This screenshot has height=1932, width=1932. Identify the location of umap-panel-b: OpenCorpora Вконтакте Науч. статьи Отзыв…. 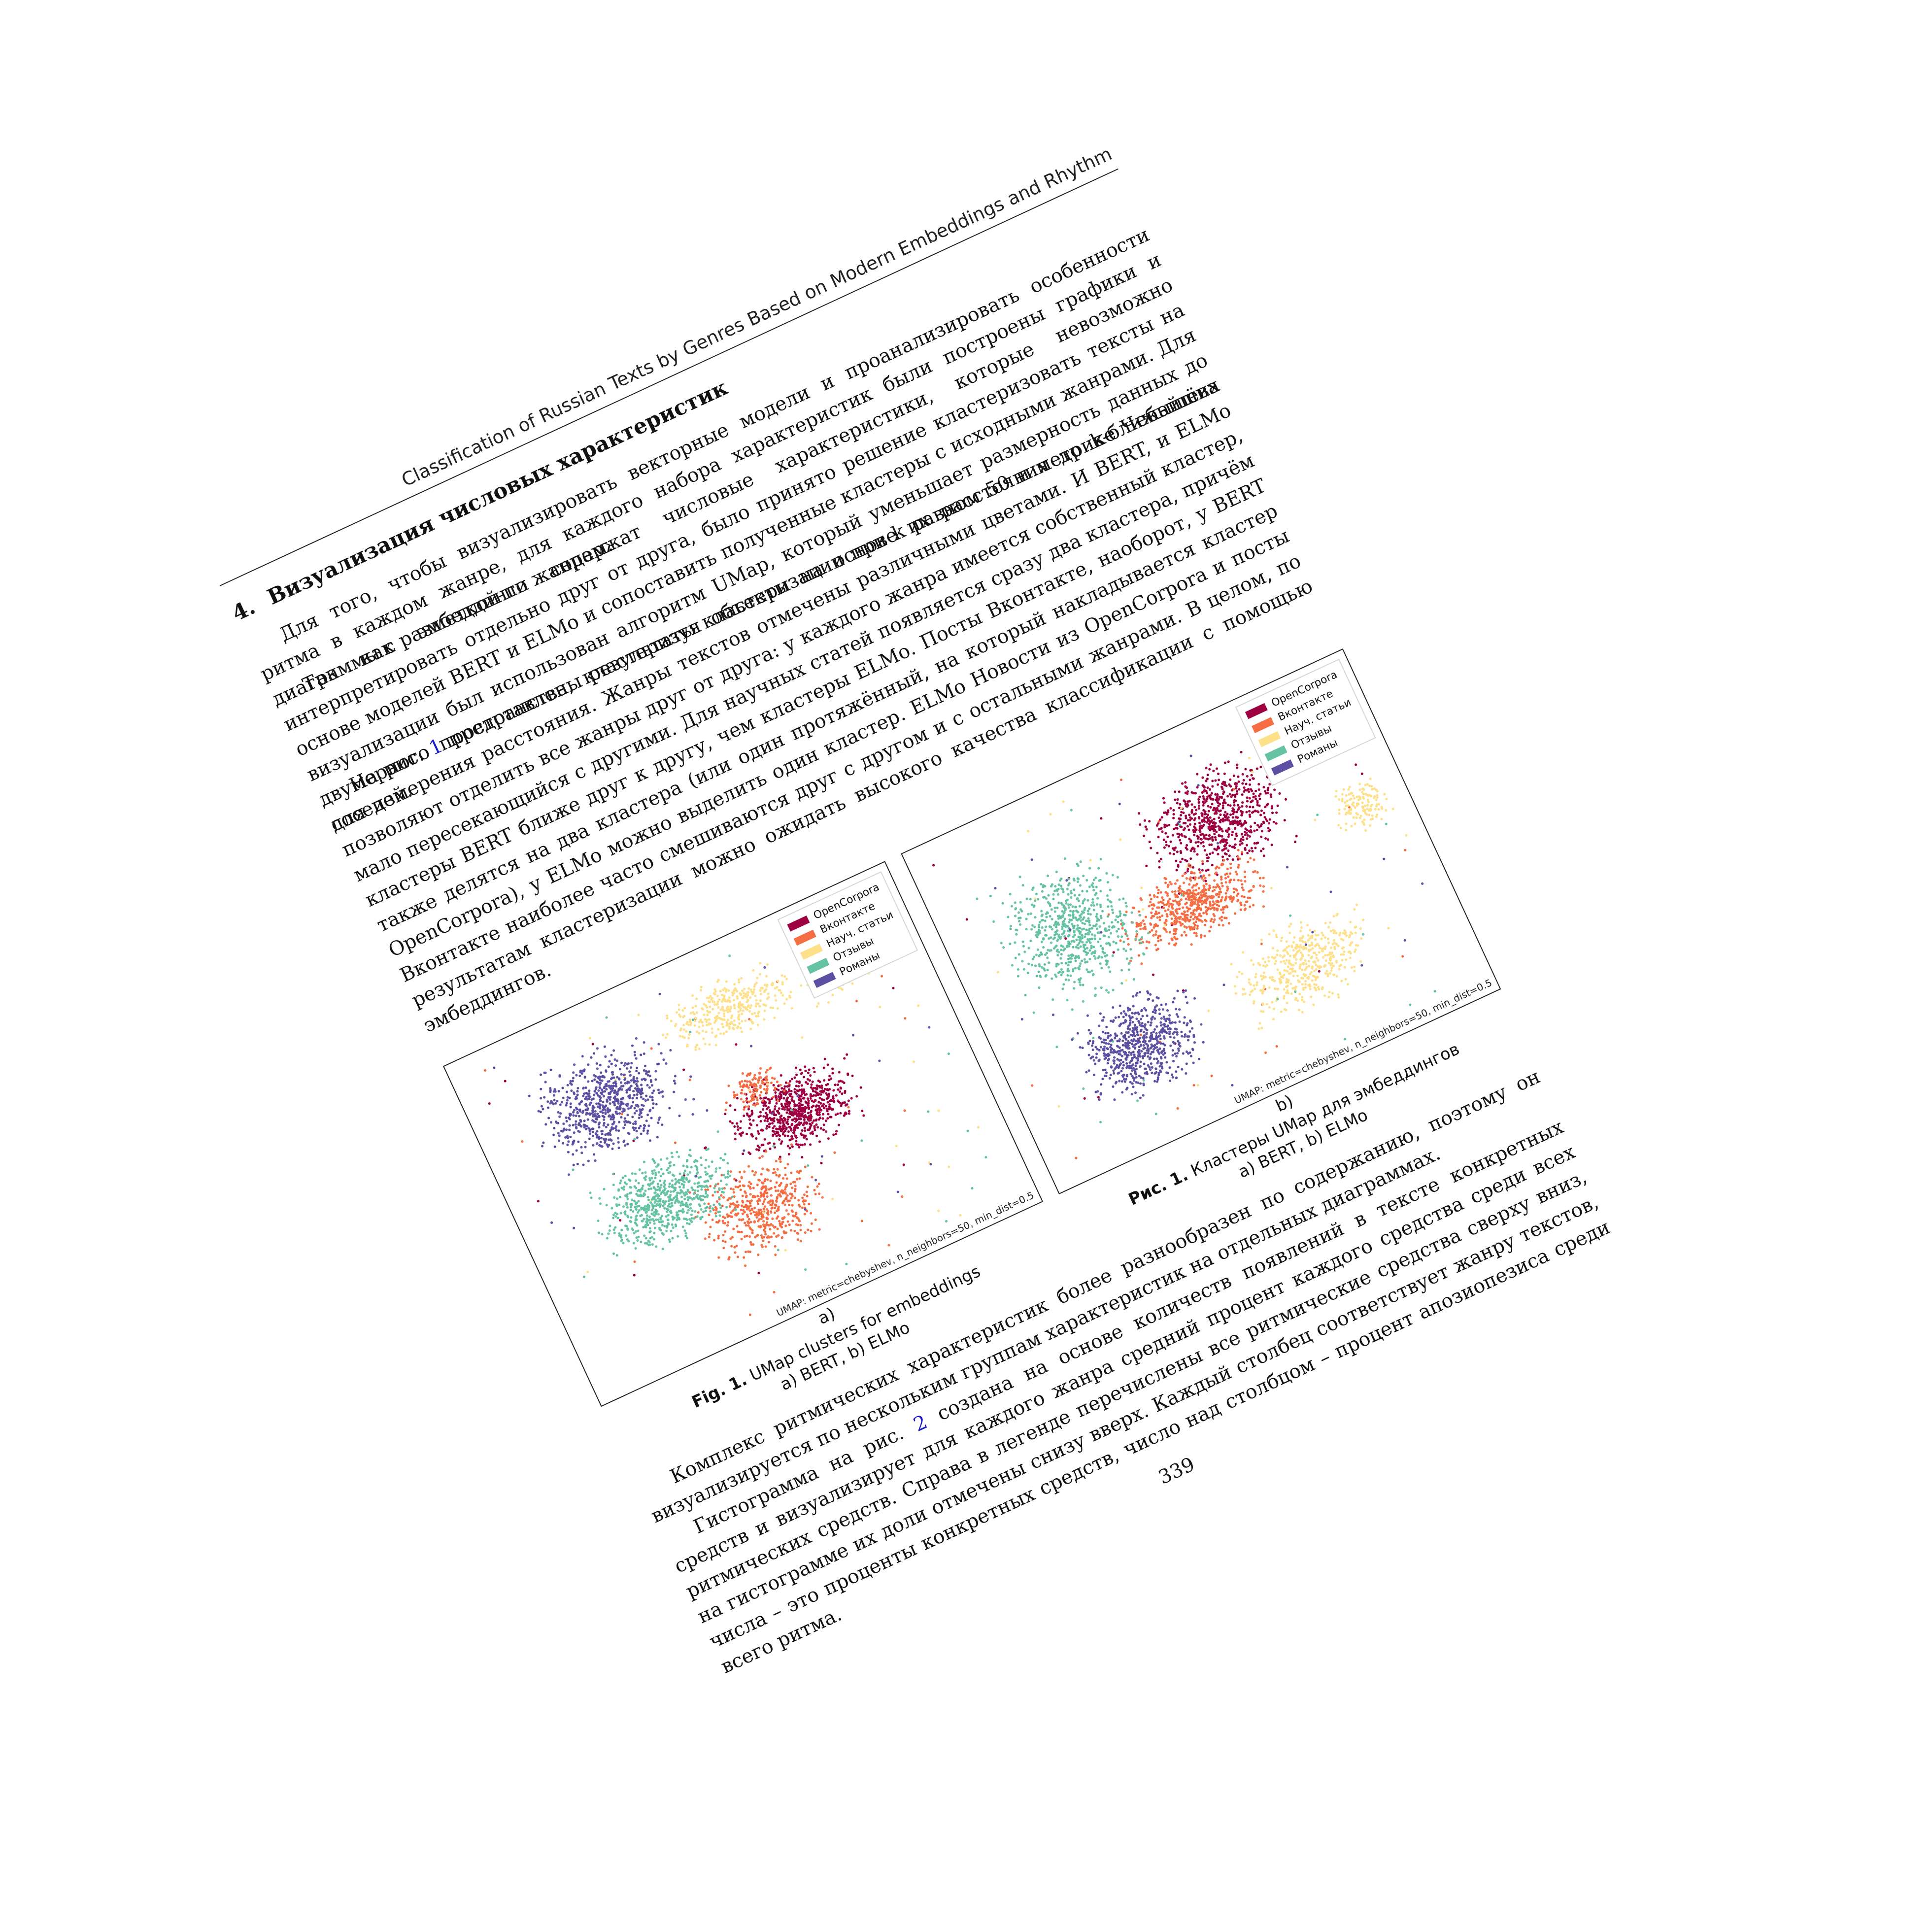
(1201, 921).